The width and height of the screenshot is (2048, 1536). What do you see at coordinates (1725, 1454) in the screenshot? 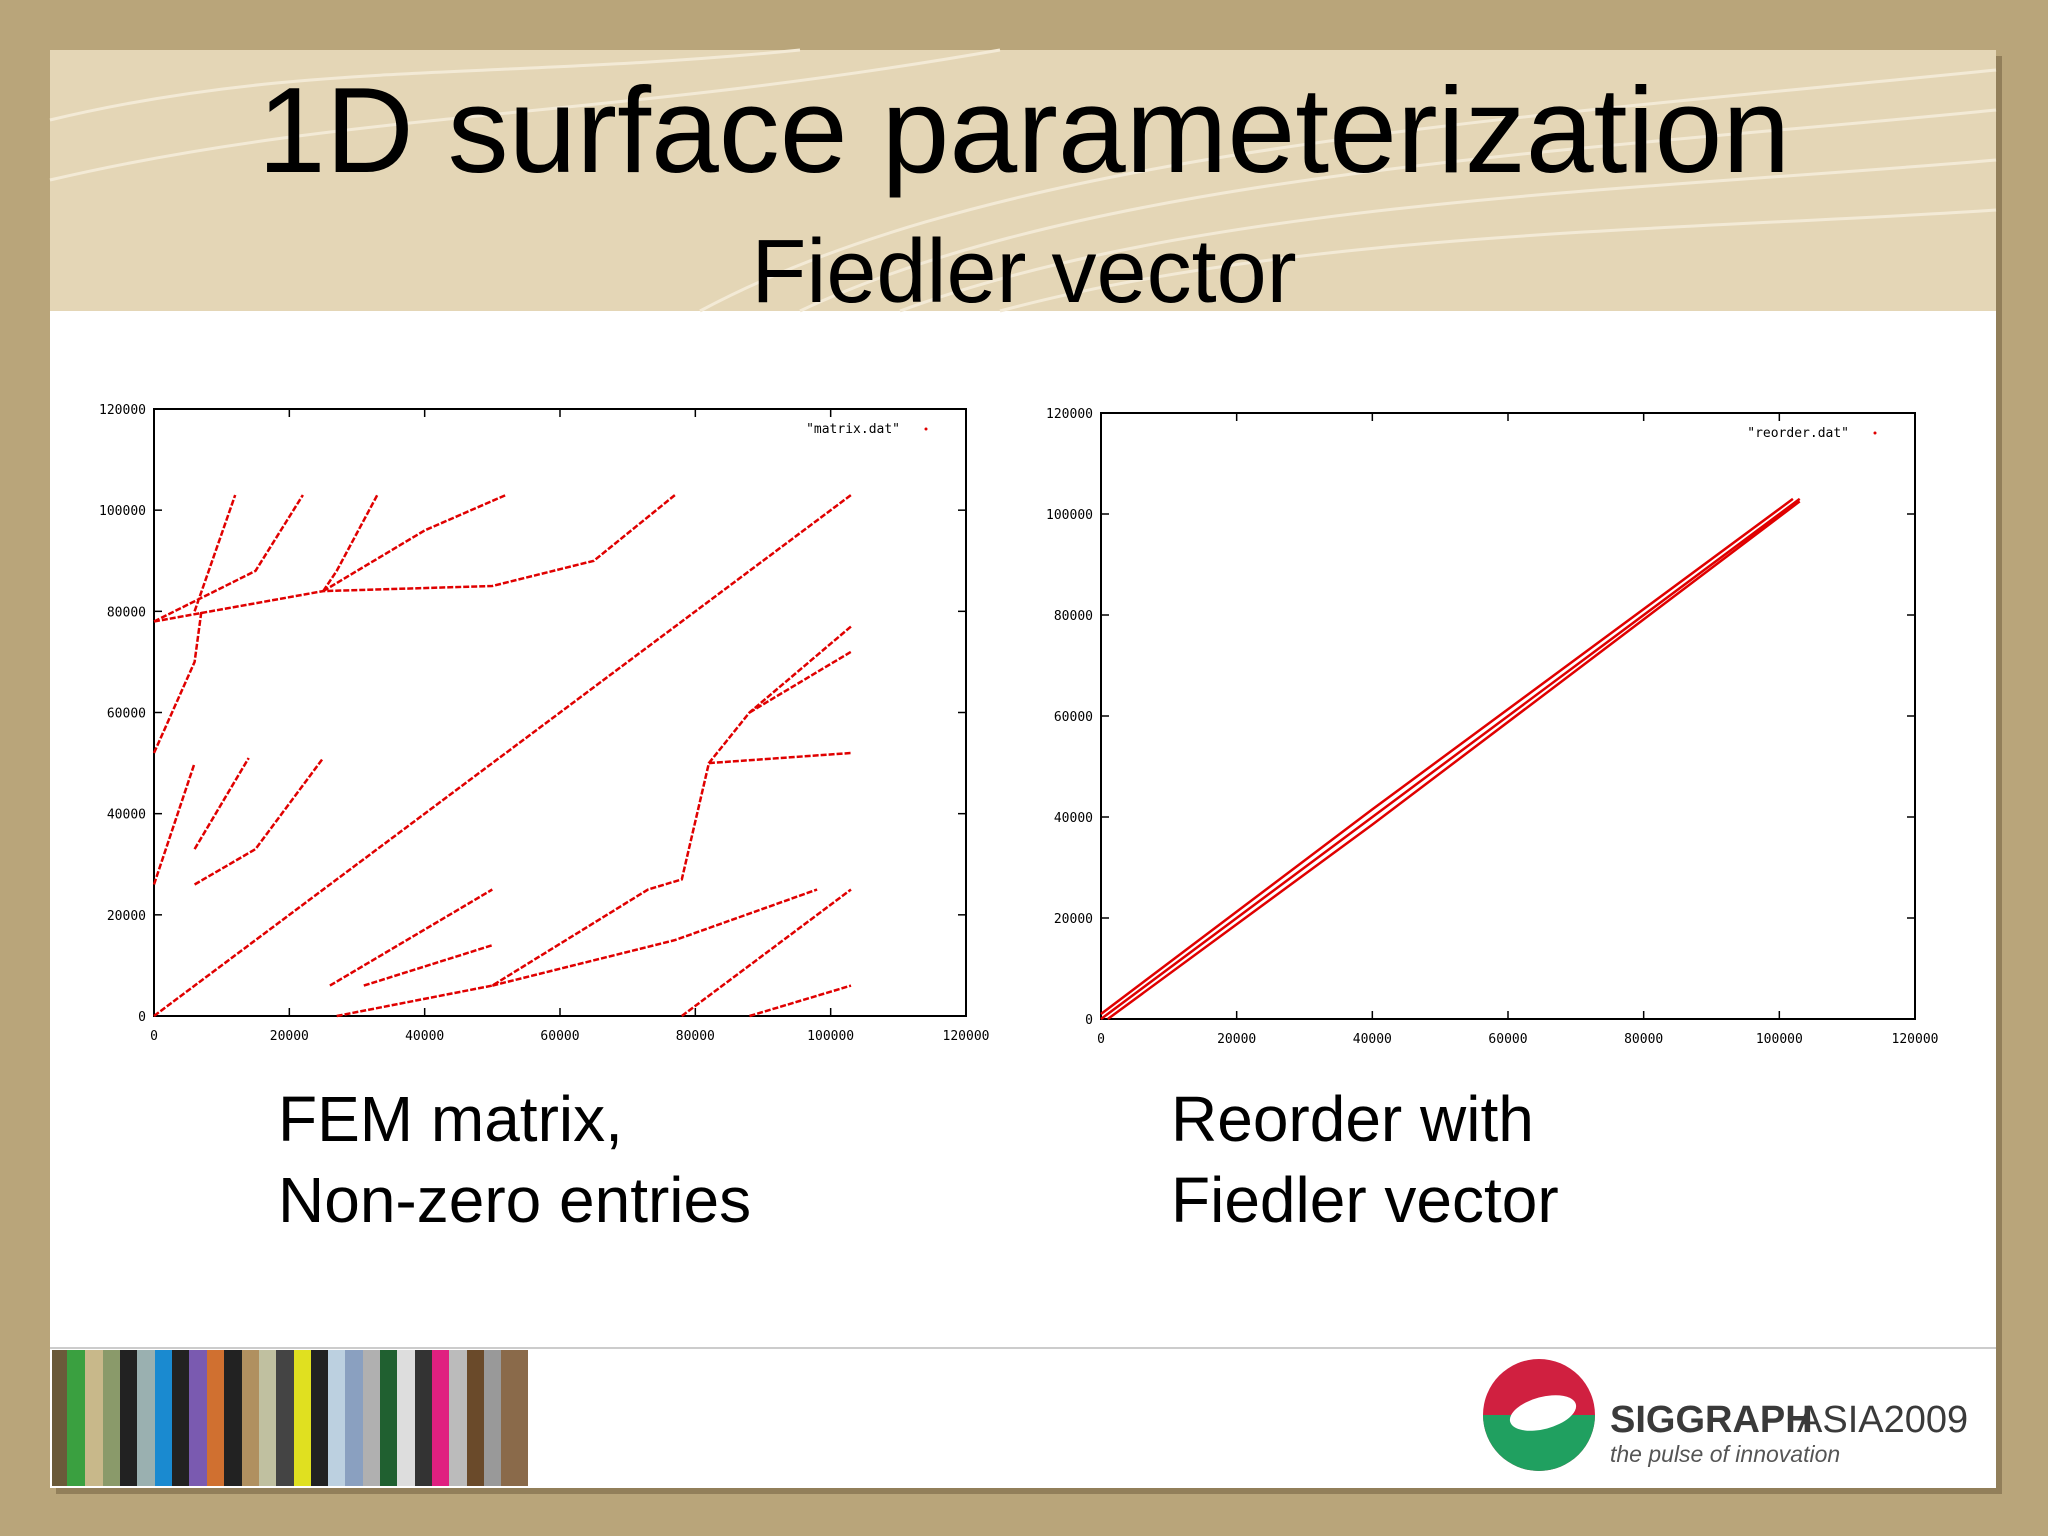
I see `logo-tagline: the pulse of innovation` at bounding box center [1725, 1454].